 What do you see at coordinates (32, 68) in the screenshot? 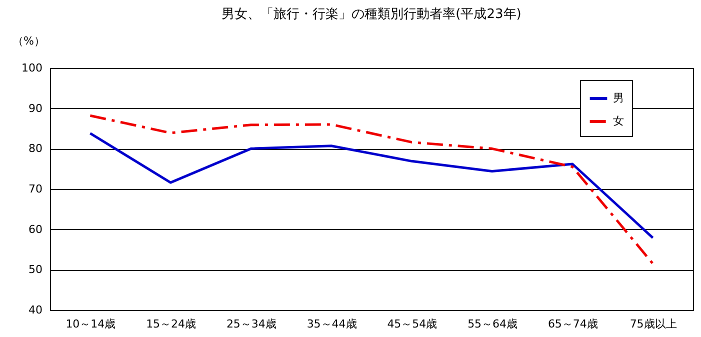
I see `y-tick-label: 100` at bounding box center [32, 68].